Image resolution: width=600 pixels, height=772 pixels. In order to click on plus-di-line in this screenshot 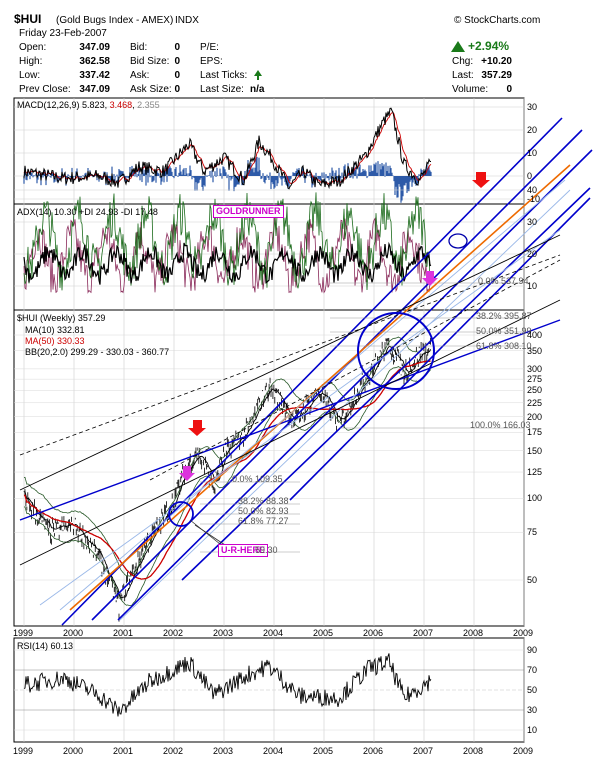, I will do `click(227, 241)`.